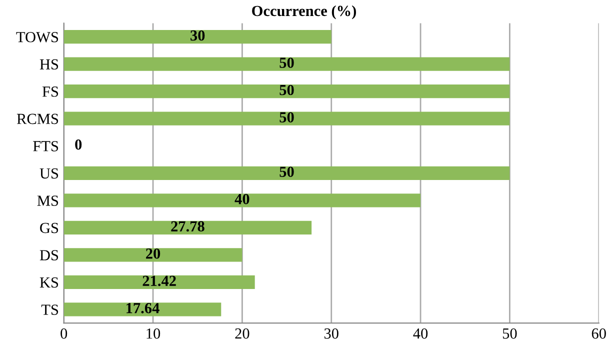 The width and height of the screenshot is (608, 357). What do you see at coordinates (49, 309) in the screenshot?
I see `y-tick-label: TS` at bounding box center [49, 309].